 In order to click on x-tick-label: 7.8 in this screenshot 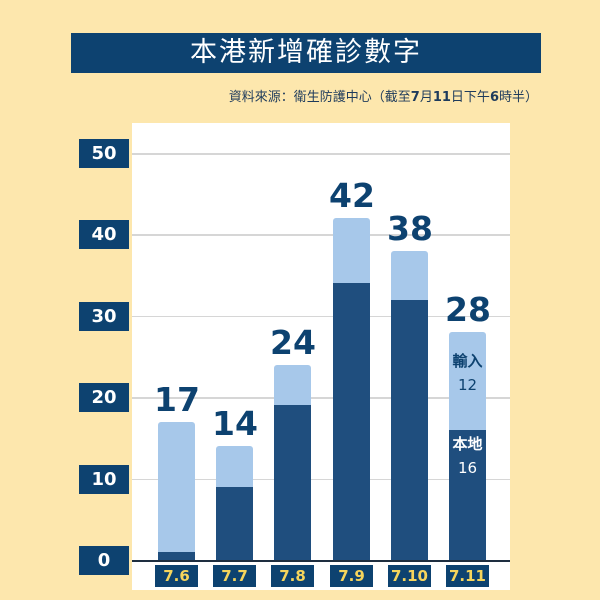, I will do `click(292, 576)`.